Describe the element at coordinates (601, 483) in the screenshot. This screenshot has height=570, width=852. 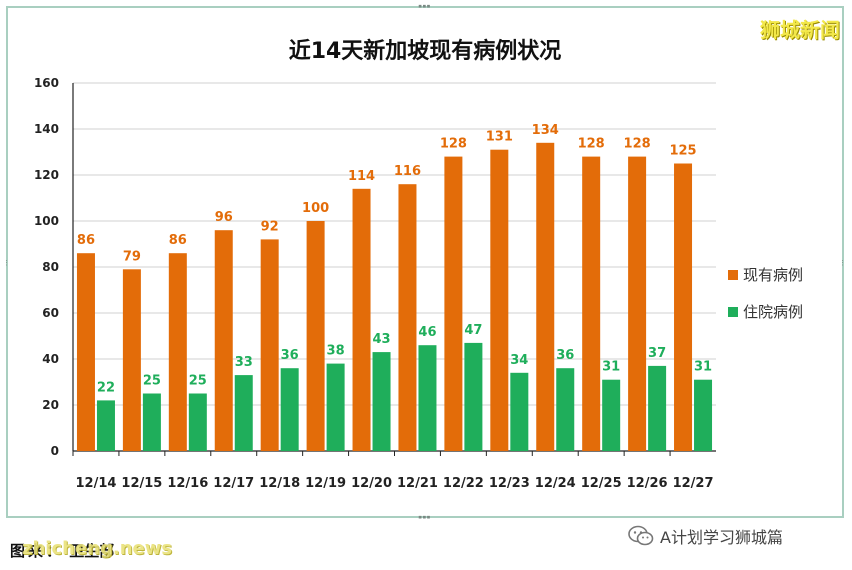
I see `x-tick-label: 12/25` at that location.